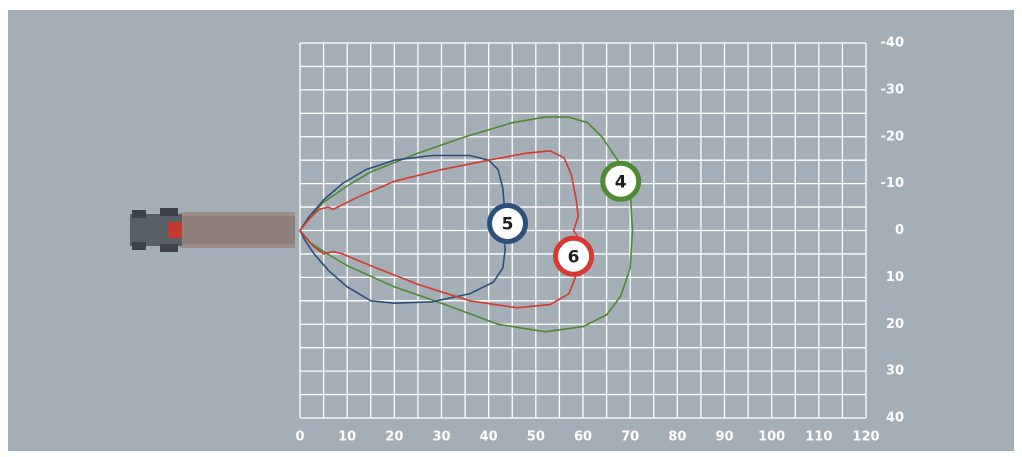 This screenshot has height=457, width=1022. I want to click on series-badge: 5, so click(508, 223).